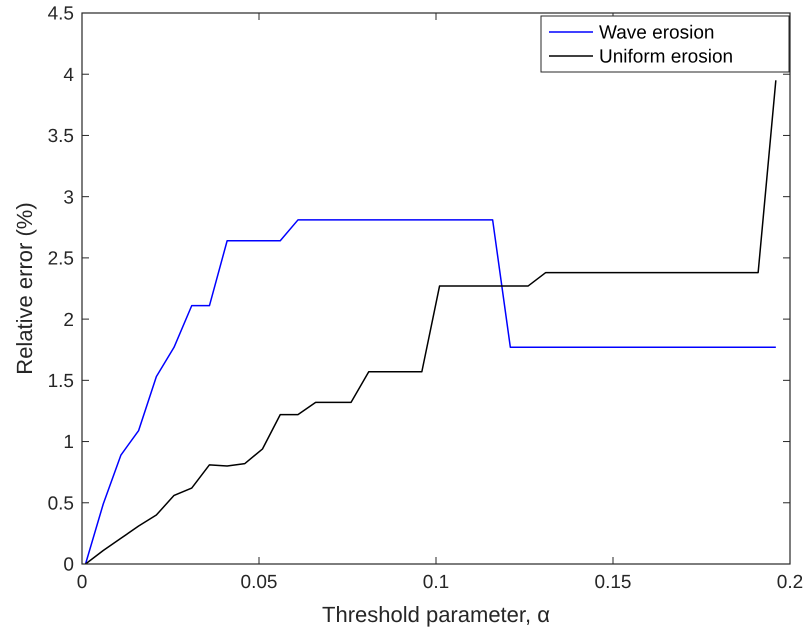  I want to click on y-tick-label: 2, so click(68, 320).